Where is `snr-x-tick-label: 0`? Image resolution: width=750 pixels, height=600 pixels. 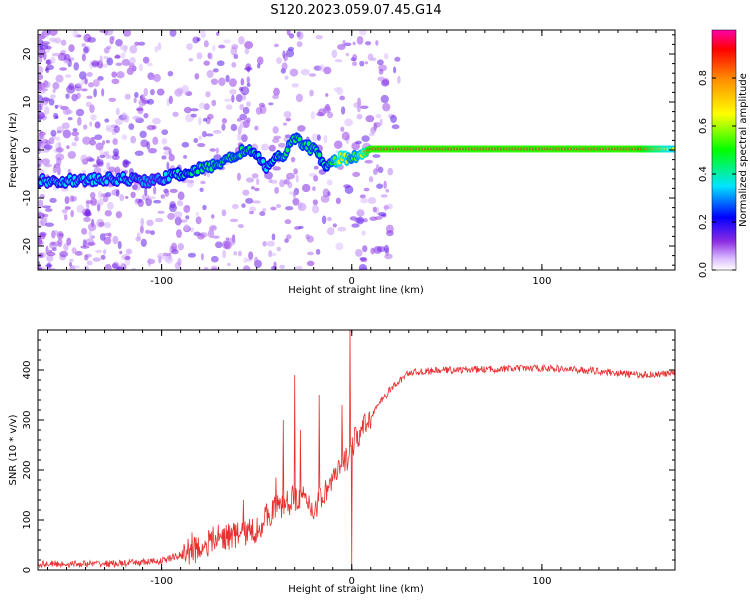 snr-x-tick-label: 0 is located at coordinates (352, 581).